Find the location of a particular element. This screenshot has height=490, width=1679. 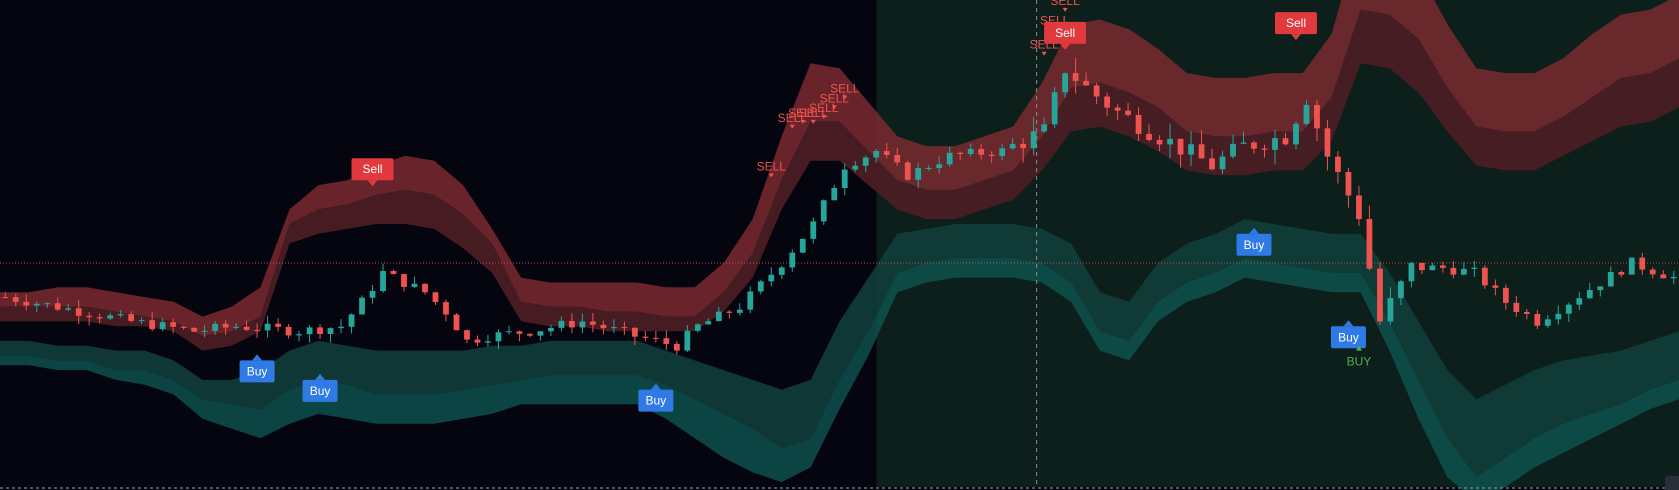

signal-buy-text: BUY is located at coordinates (1359, 357).